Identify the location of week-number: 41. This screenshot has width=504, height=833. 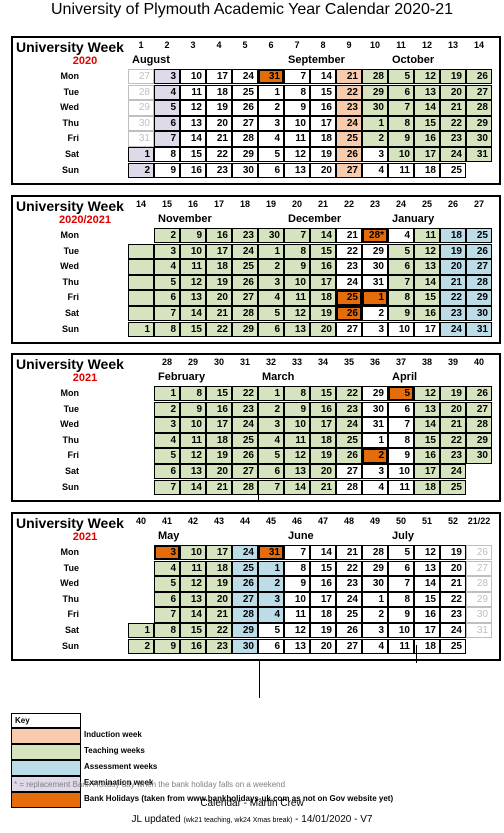
(167, 521).